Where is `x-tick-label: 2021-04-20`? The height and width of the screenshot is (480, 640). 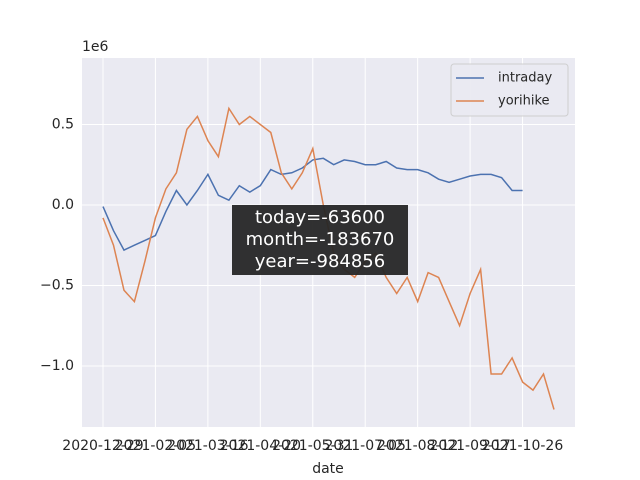 x-tick-label: 2021-04-20 is located at coordinates (260, 446).